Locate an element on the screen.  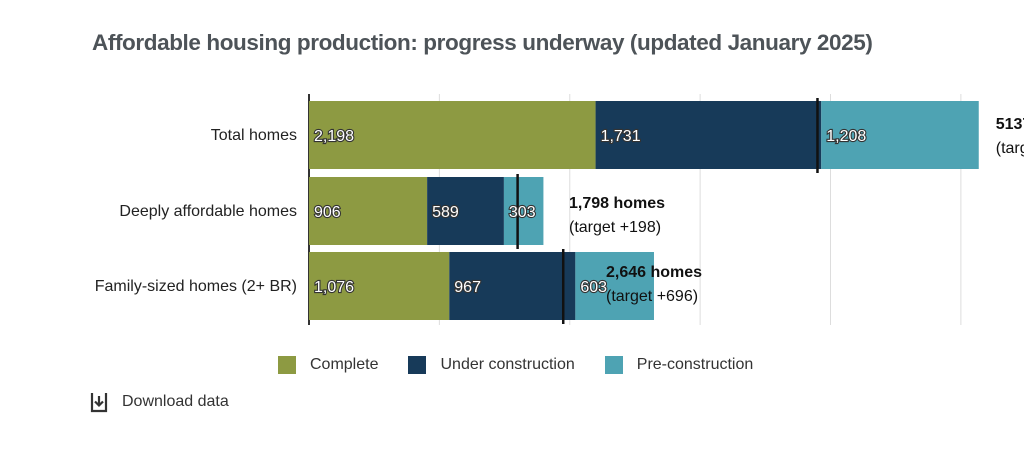
bar-pre-construction-family-sized-homes-2-br is located at coordinates (614, 286).